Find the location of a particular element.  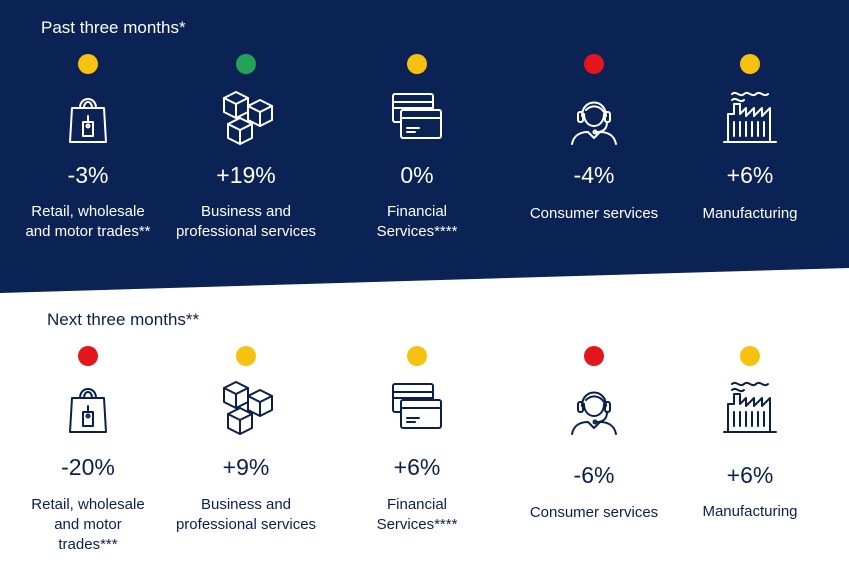

change-value: -20% is located at coordinates (88, 467).